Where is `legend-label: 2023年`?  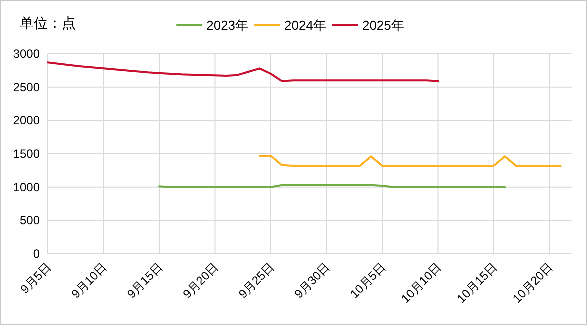 legend-label: 2023年 is located at coordinates (227, 25).